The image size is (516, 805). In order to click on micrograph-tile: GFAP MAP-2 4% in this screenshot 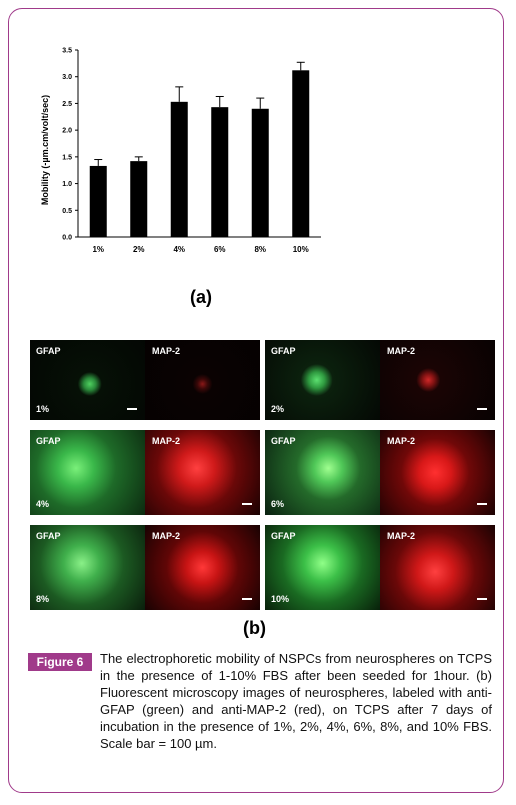, I will do `click(145, 472)`.